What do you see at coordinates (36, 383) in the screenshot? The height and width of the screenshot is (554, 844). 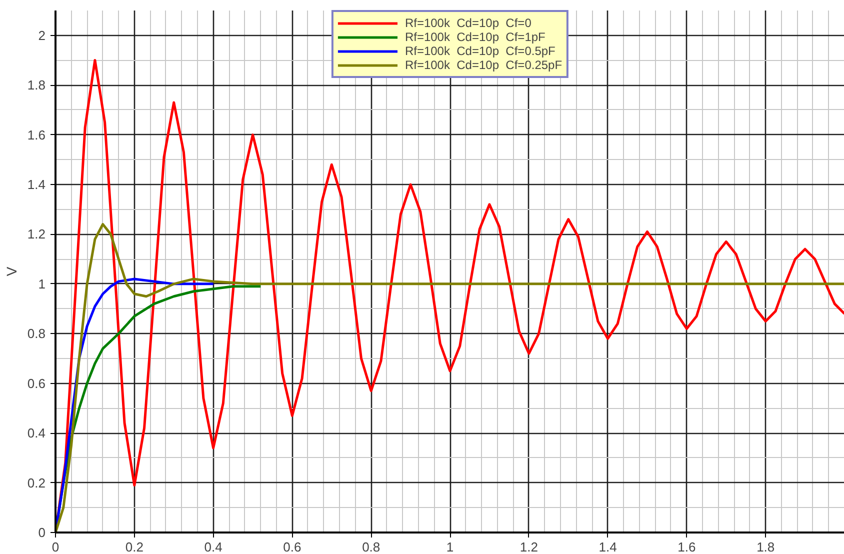 I see `y-tick-label: 0.6` at bounding box center [36, 383].